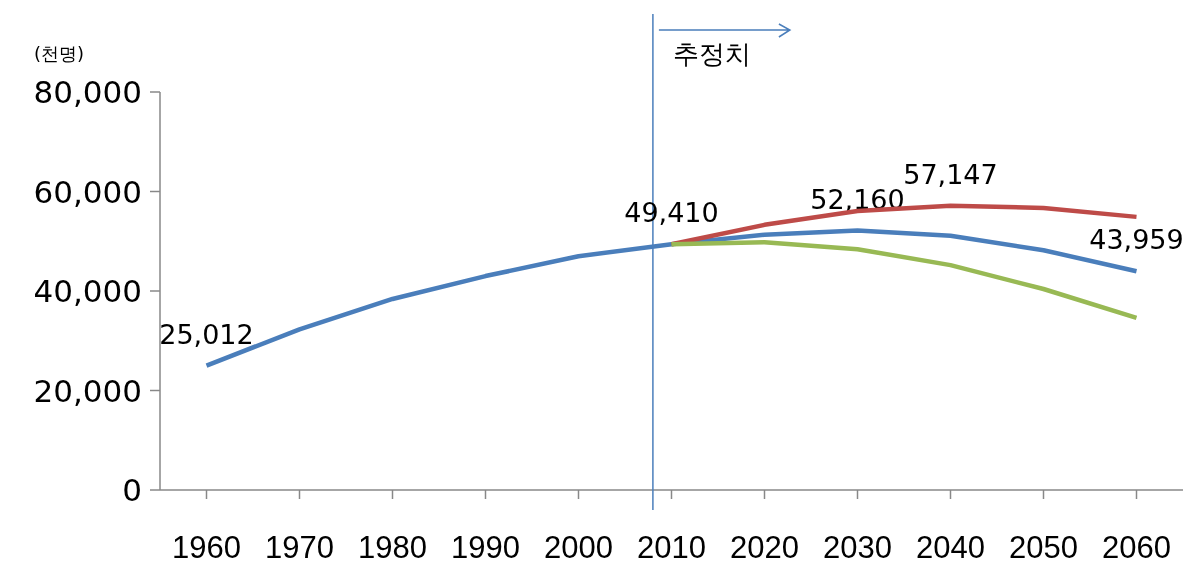 This screenshot has height=568, width=1200. Describe the element at coordinates (1136, 240) in the screenshot. I see `data-label: 43,959` at that location.